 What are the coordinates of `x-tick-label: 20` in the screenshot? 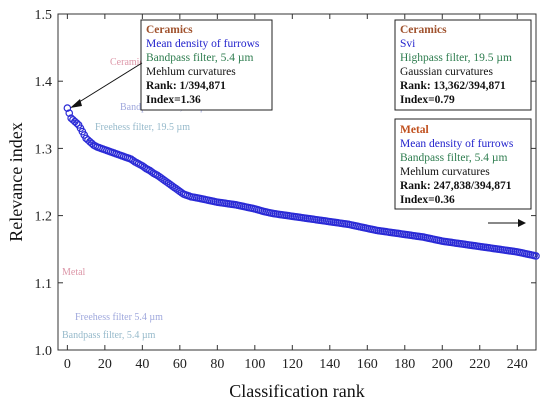 It's located at (105, 364).